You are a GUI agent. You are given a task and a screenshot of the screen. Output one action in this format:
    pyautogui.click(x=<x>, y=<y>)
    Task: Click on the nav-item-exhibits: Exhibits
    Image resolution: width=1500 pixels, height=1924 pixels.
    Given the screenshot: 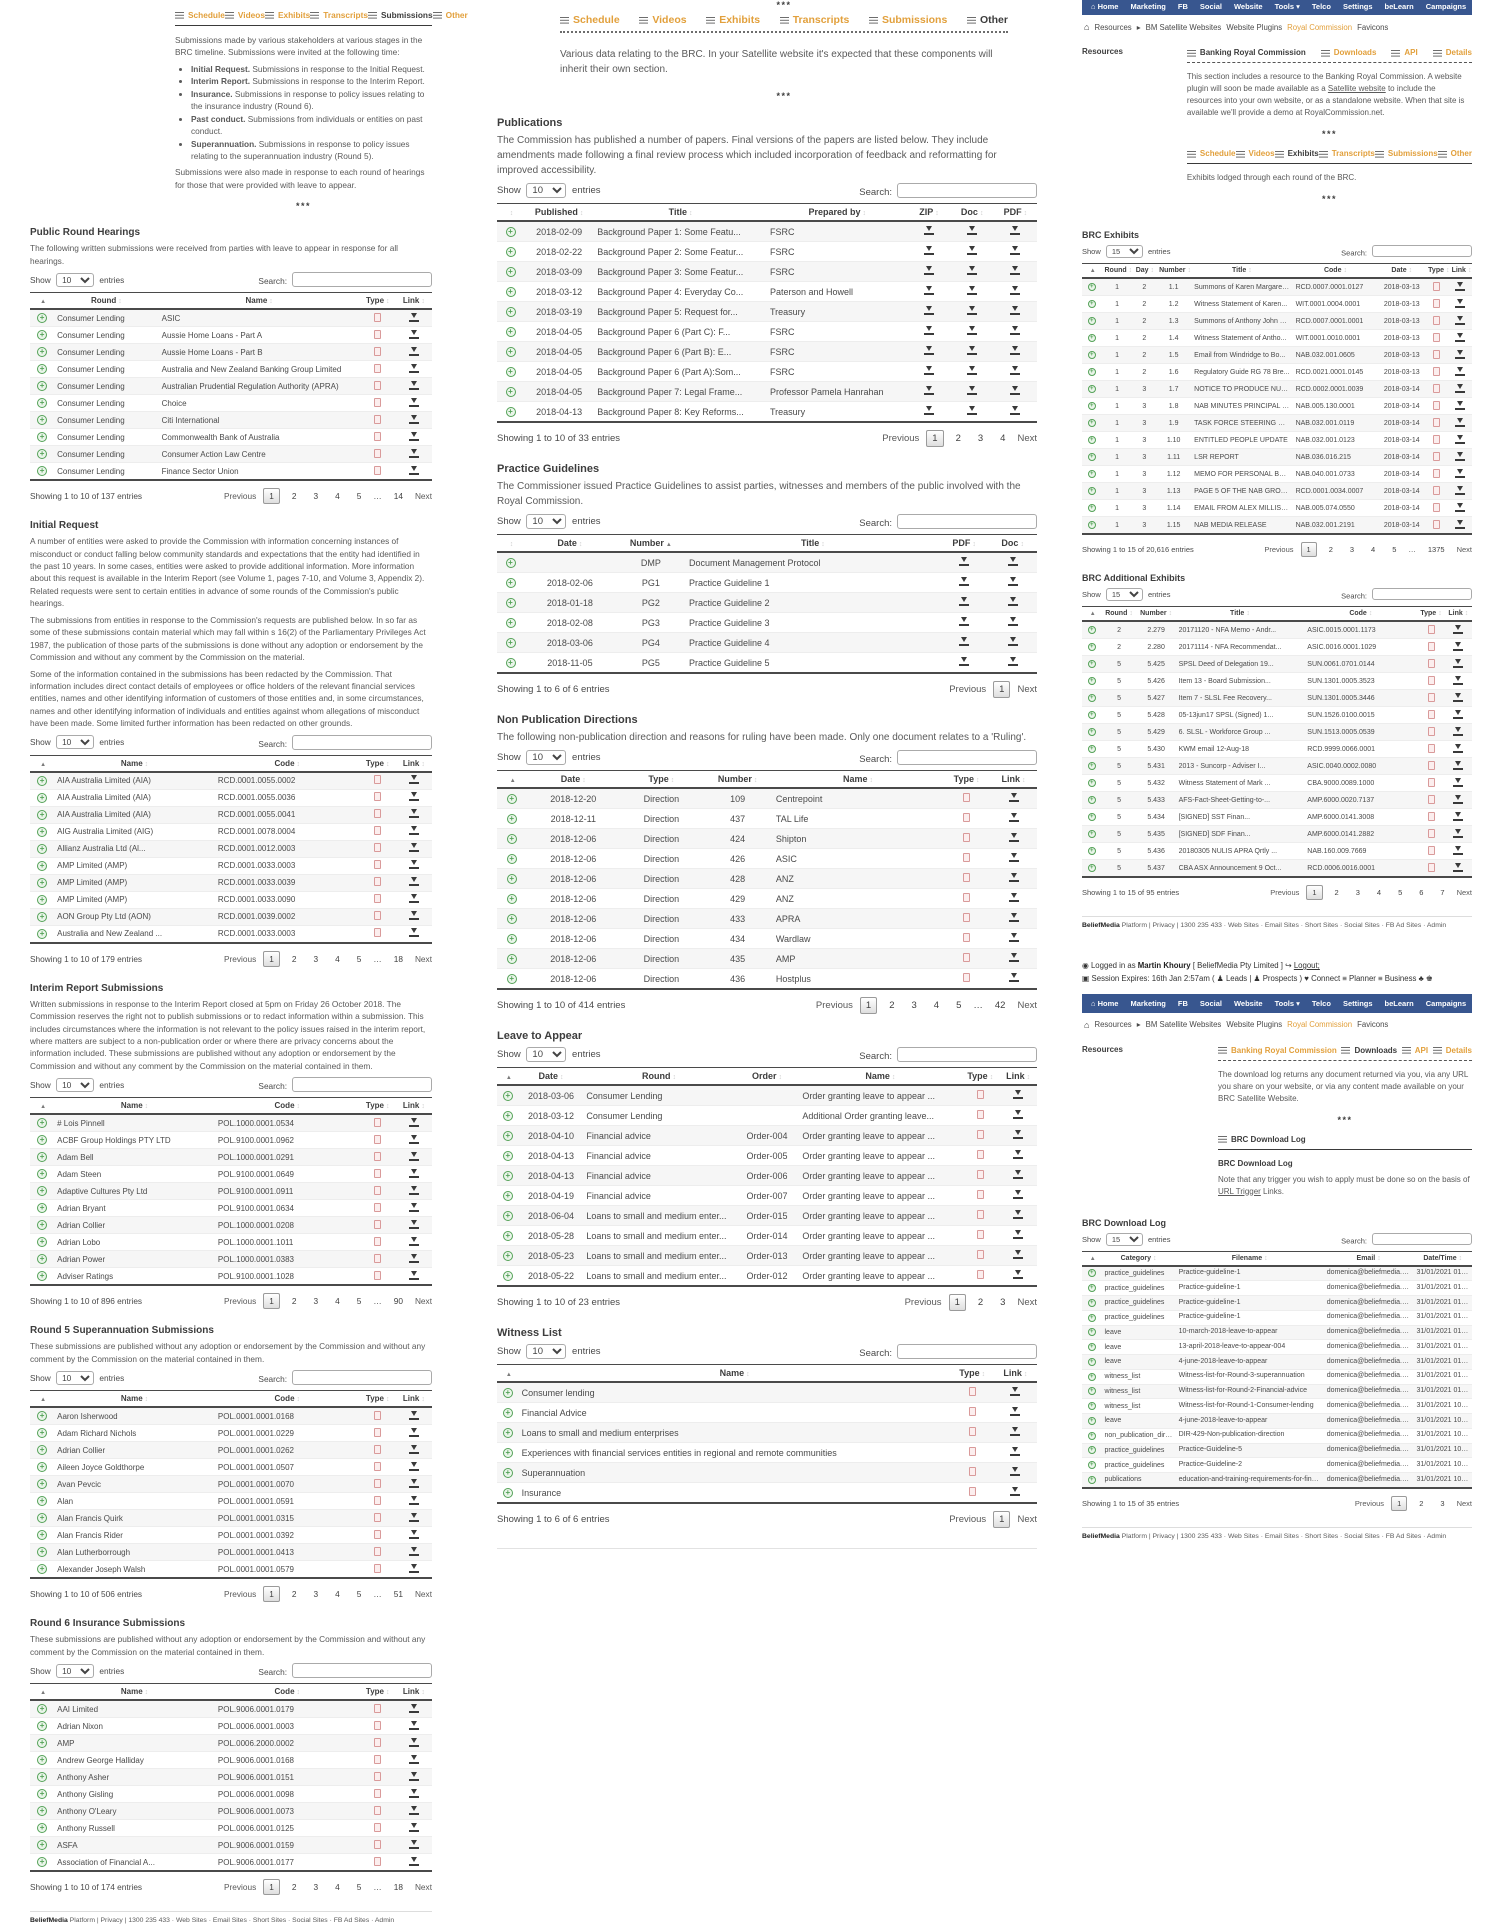 What is the action you would take?
    pyautogui.click(x=733, y=20)
    